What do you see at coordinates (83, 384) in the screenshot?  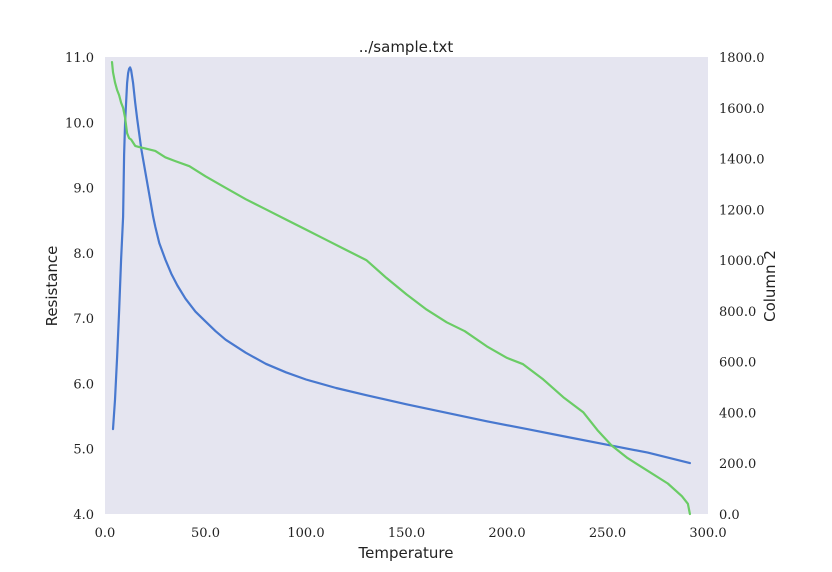 I see `y-tick-label: 6.0` at bounding box center [83, 384].